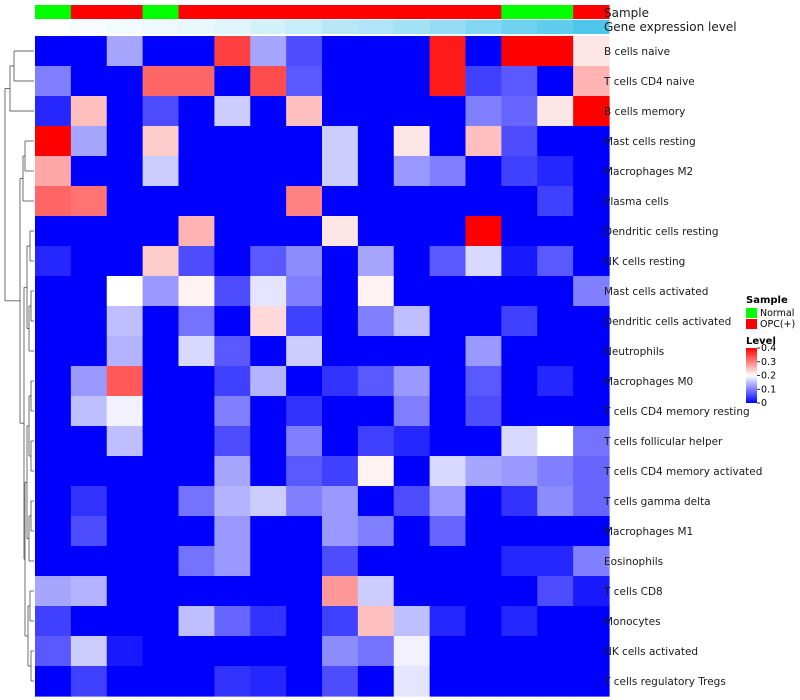 The height and width of the screenshot is (700, 800). Describe the element at coordinates (648, 172) in the screenshot. I see `row-label: Macrophages M2` at that location.